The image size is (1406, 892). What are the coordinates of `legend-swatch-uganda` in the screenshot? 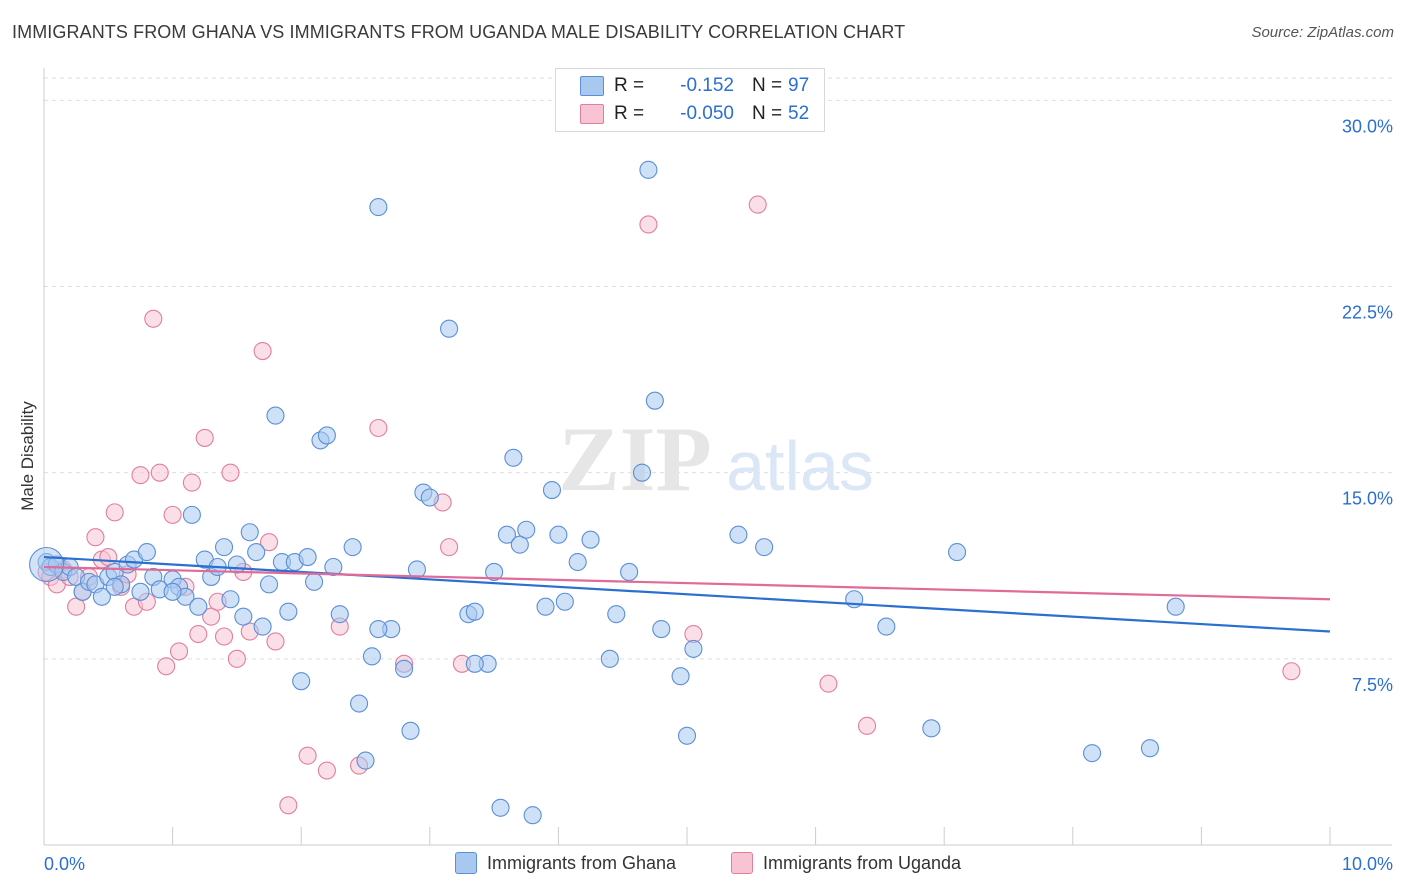 It's located at (592, 114).